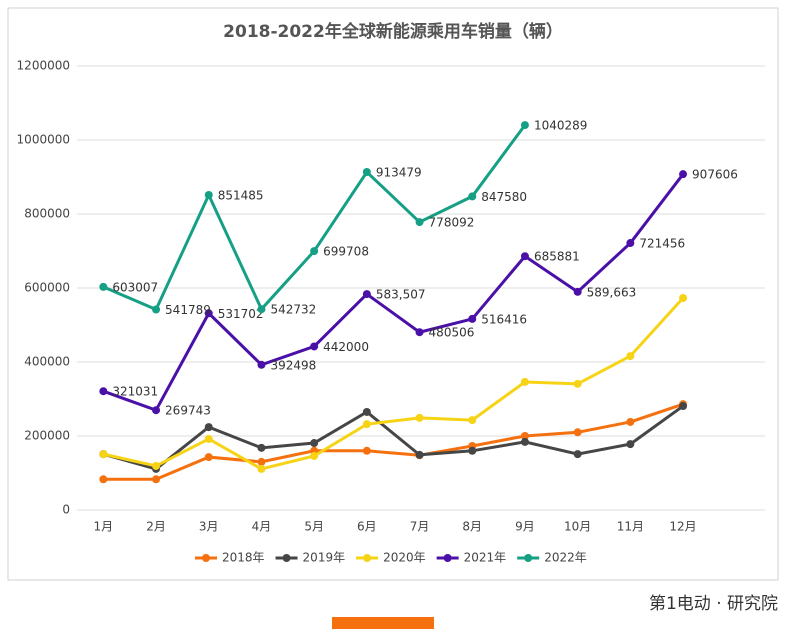 Image resolution: width=787 pixels, height=634 pixels. What do you see at coordinates (47, 214) in the screenshot?
I see `y-tick-label: 800000` at bounding box center [47, 214].